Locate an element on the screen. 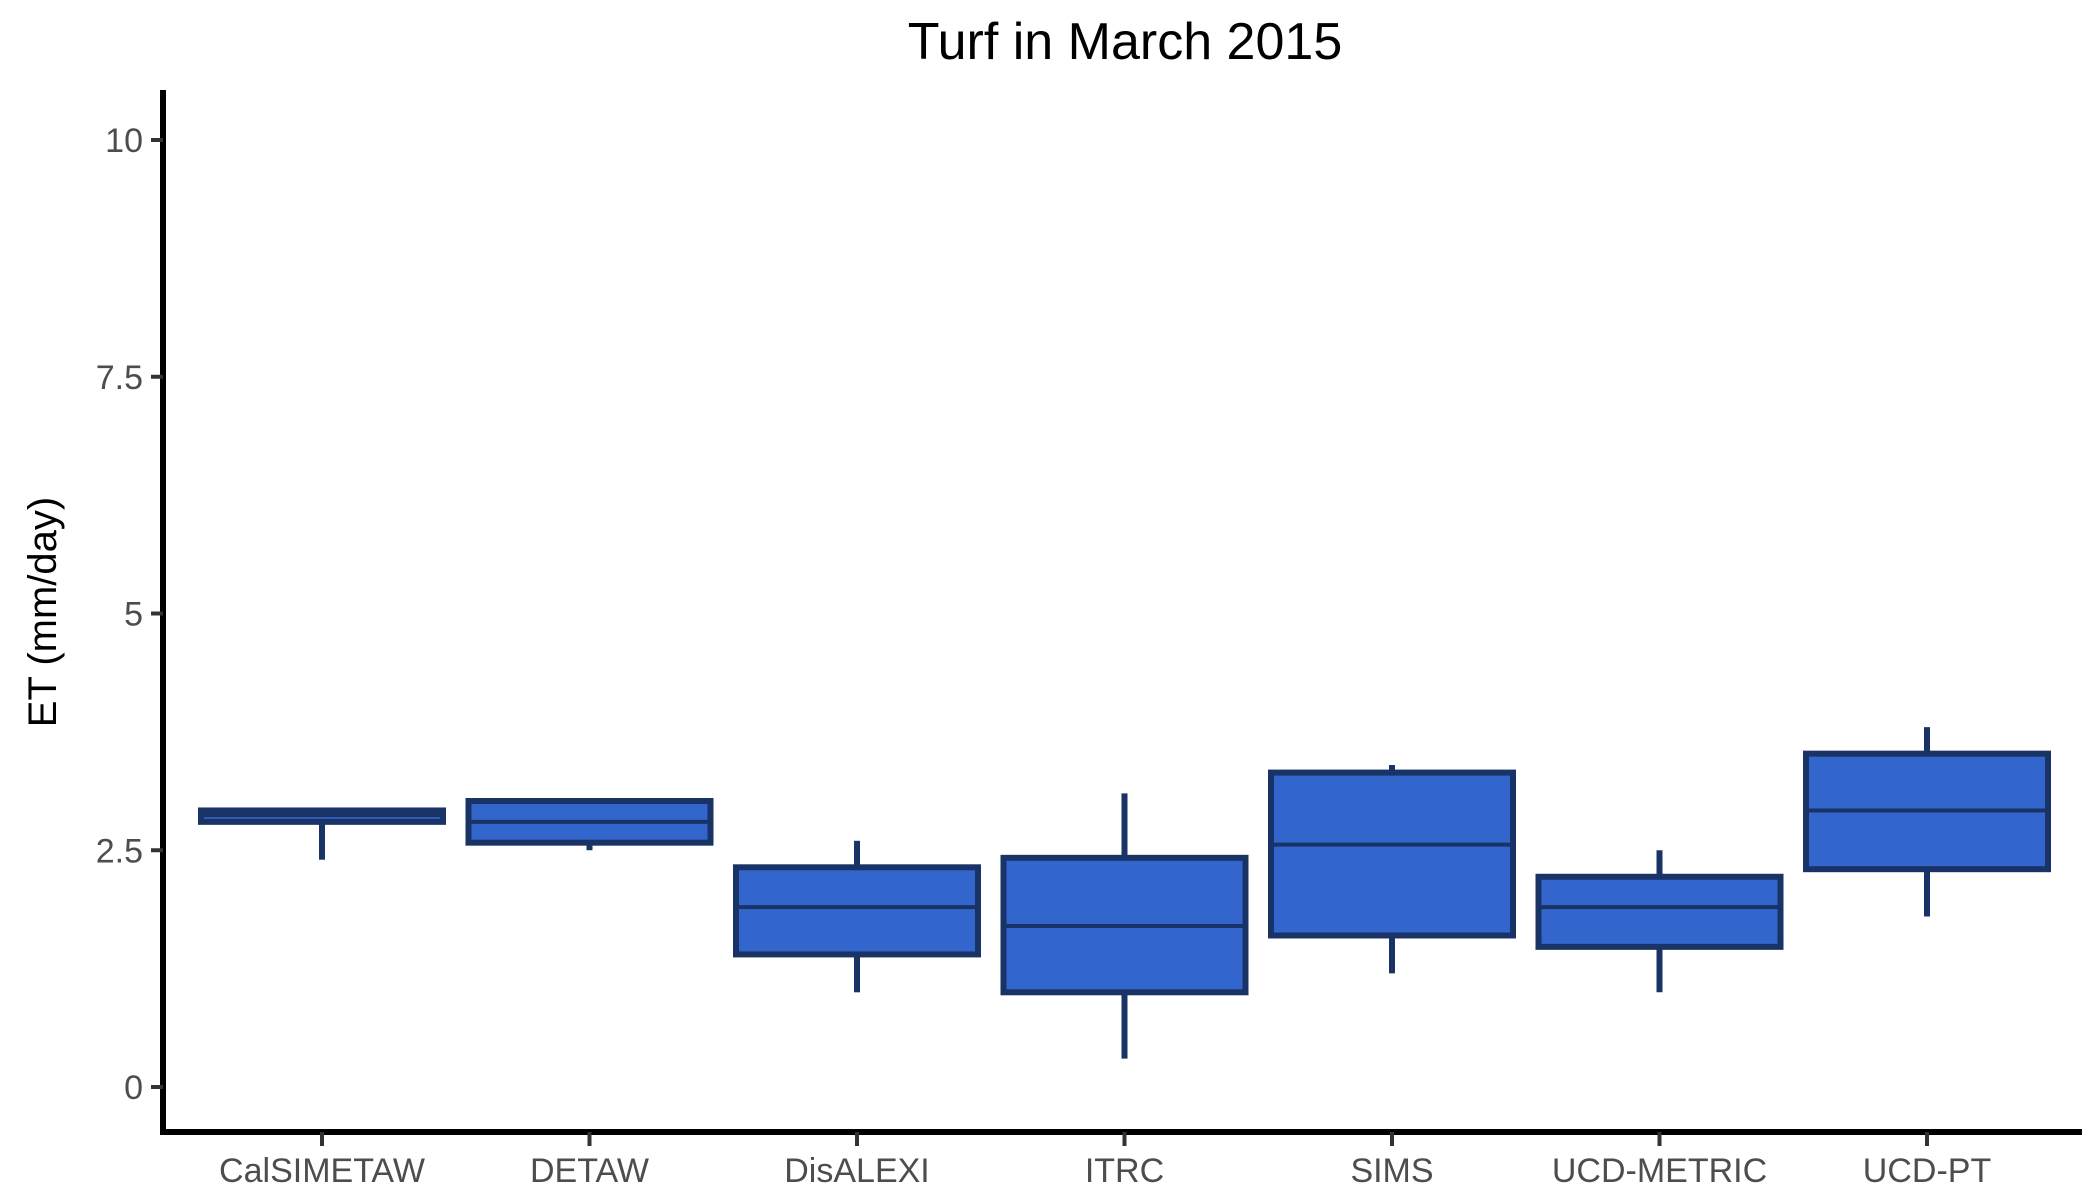 Image resolution: width=2100 pixels, height=1200 pixels. y-tick-label: 7.5 is located at coordinates (119, 378).